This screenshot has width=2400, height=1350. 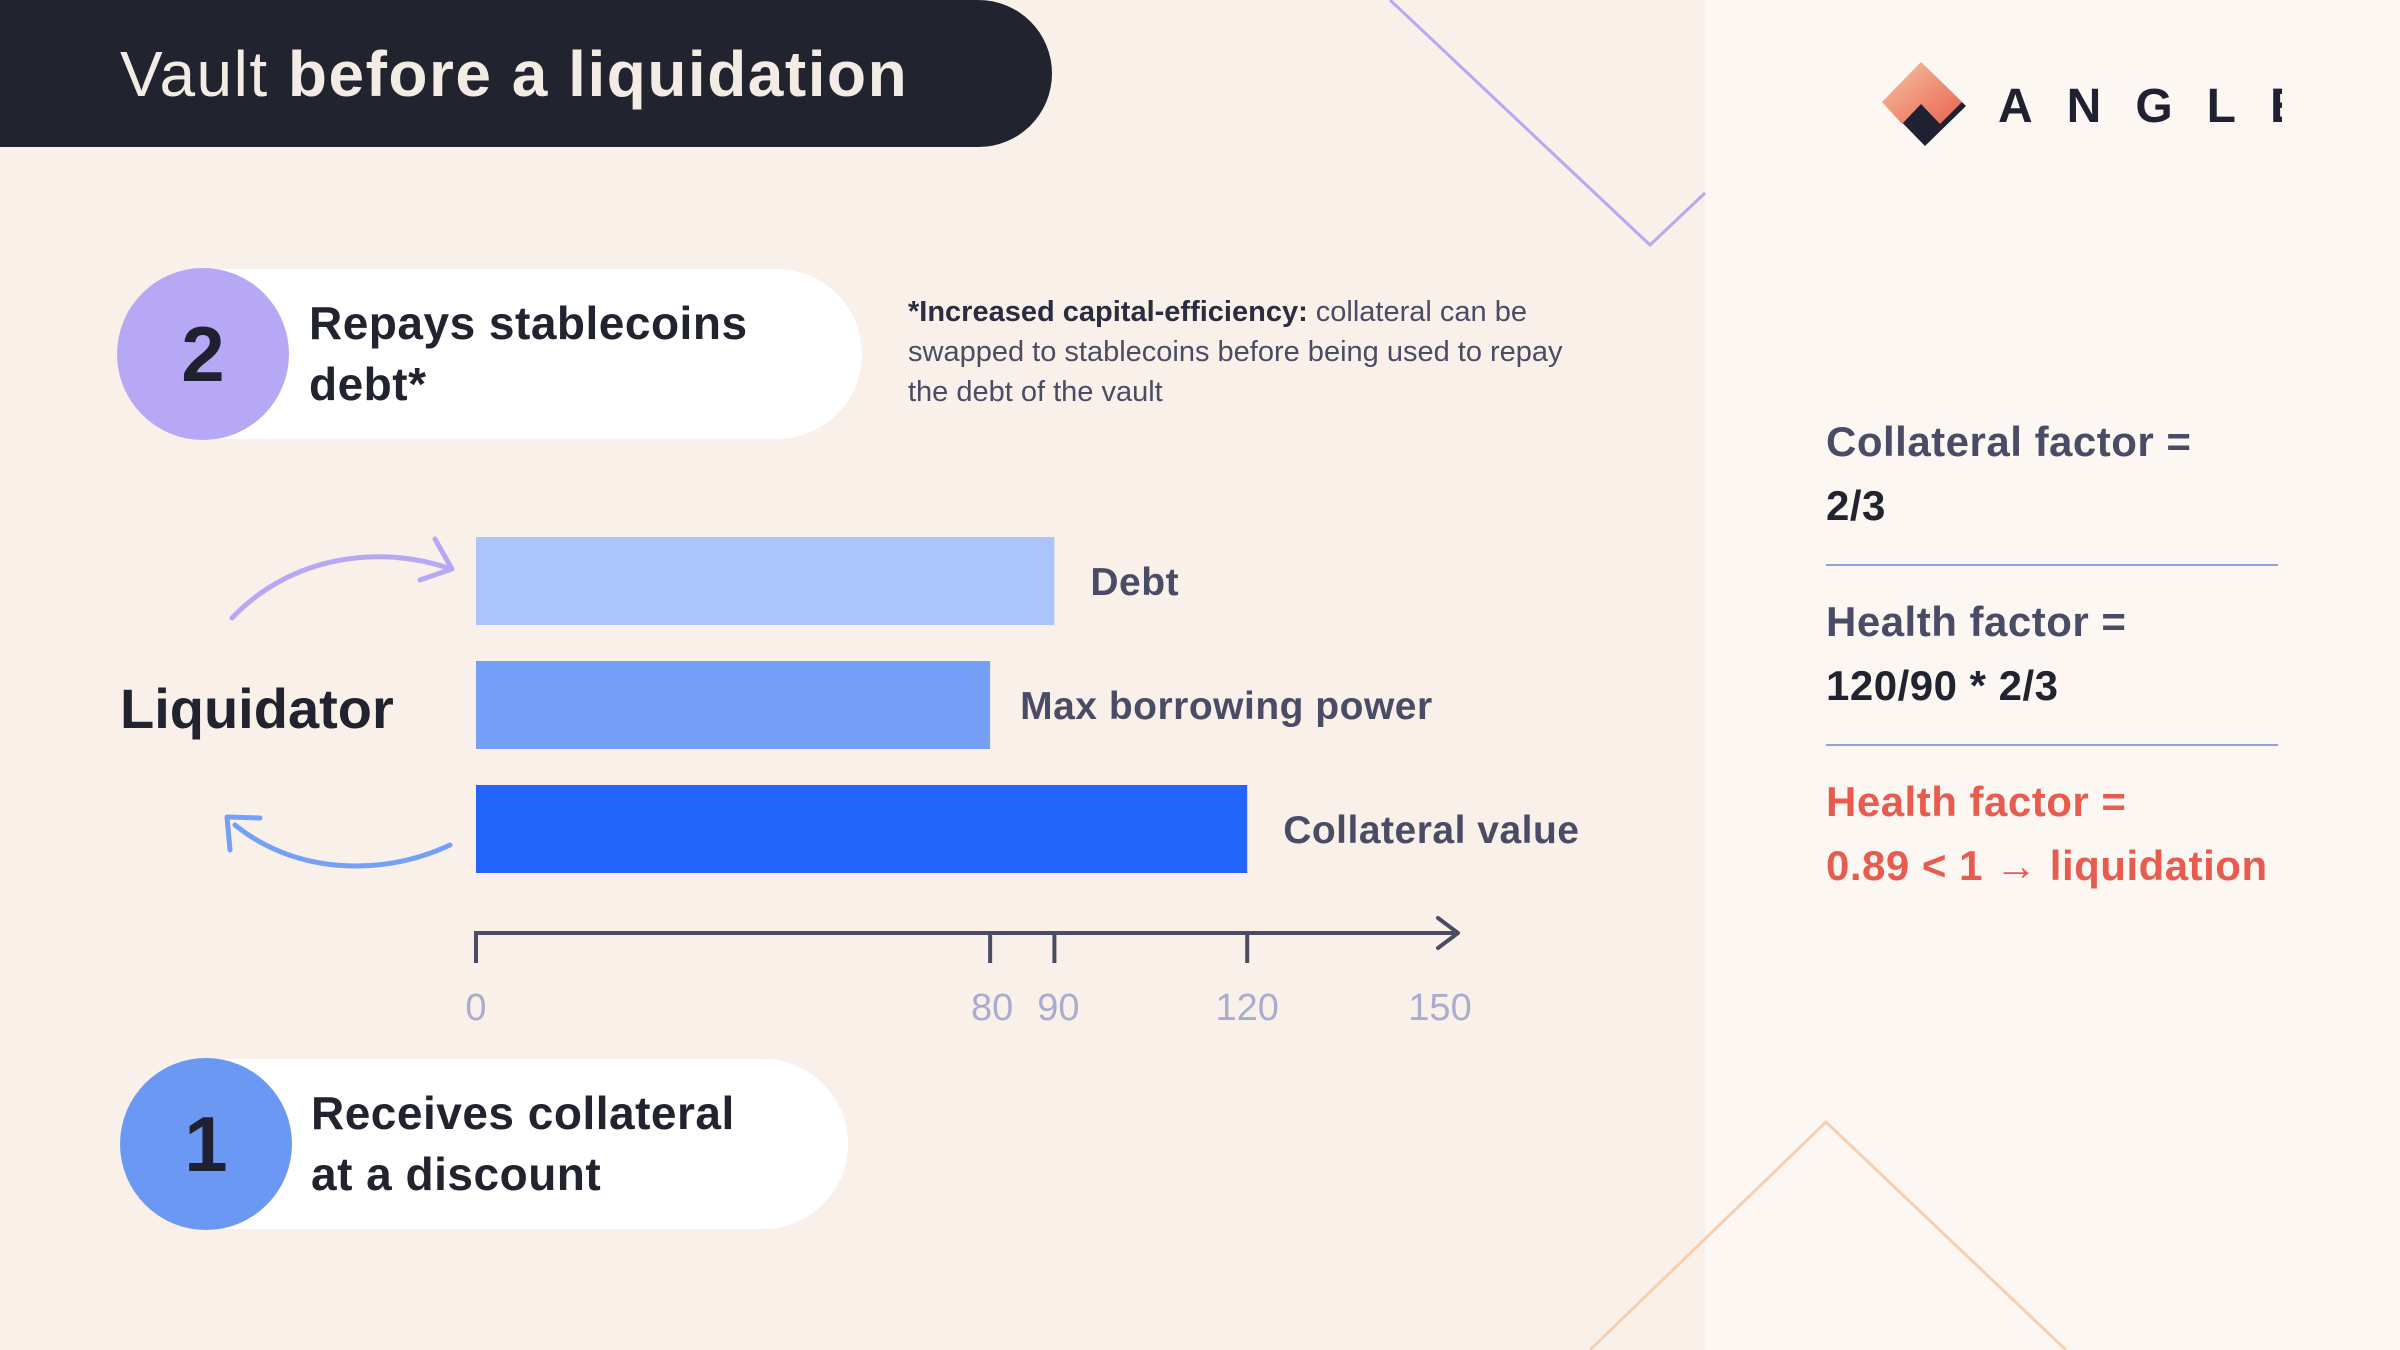 I want to click on x-tick-label-0: 0, so click(x=475, y=1008).